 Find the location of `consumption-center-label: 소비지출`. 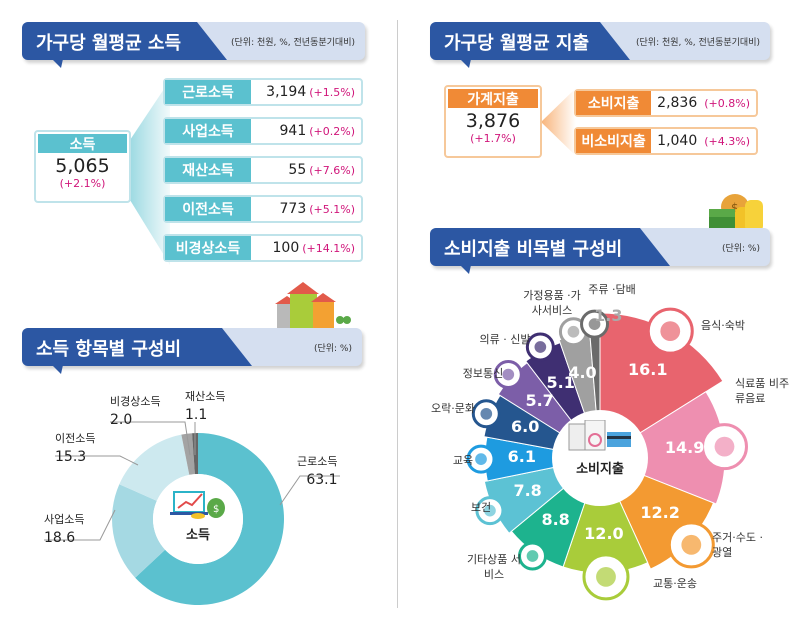

consumption-center-label: 소비지출 is located at coordinates (600, 469).